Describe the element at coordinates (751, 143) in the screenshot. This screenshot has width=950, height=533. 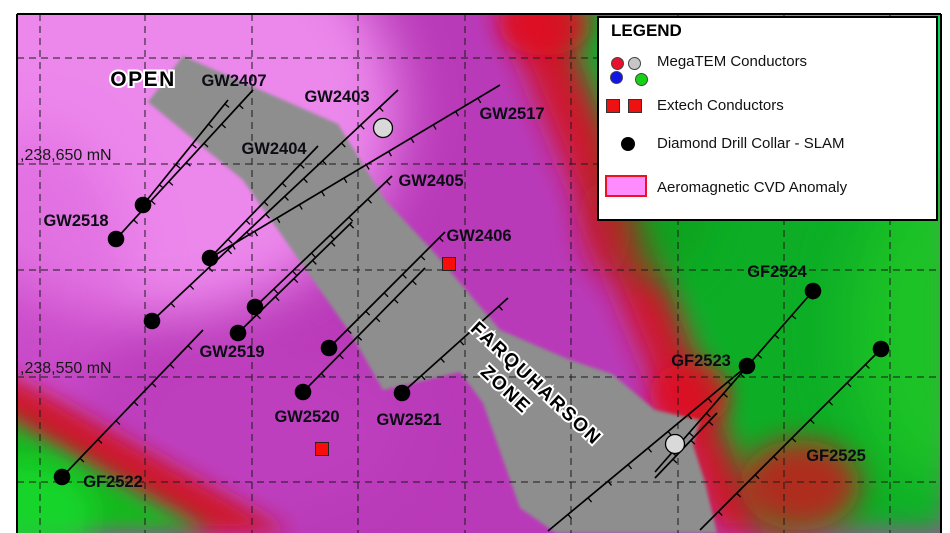
I see `legend-item-collar: Diamond Drill Collar - SLAM` at that location.